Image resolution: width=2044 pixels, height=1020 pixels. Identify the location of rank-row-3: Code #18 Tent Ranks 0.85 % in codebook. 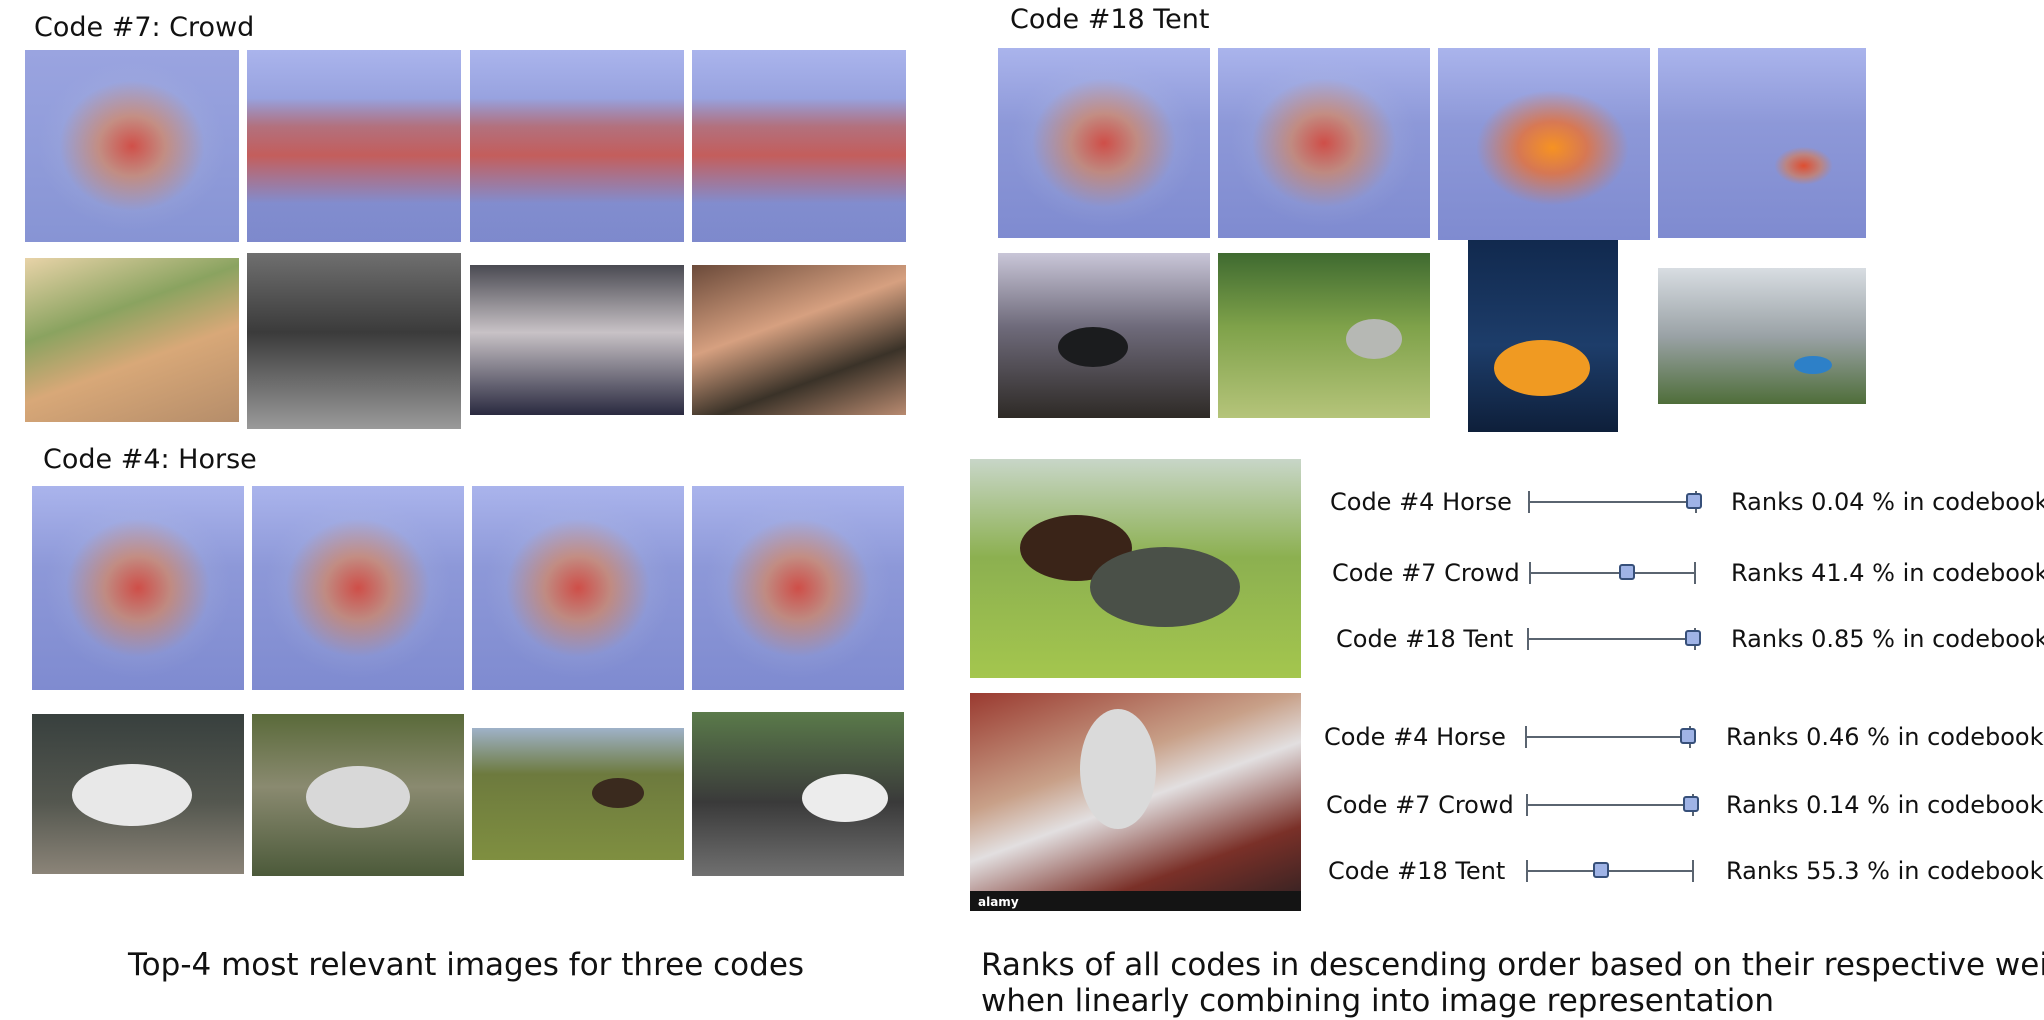
(1022, 639).